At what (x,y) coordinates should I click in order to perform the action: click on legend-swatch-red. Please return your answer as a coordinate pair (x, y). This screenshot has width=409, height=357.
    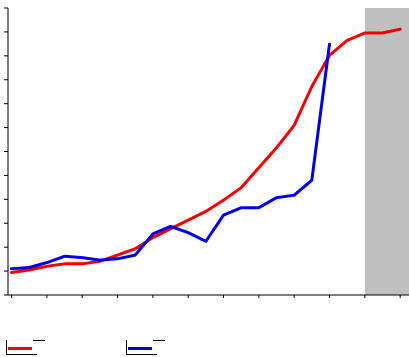
    Looking at the image, I should click on (20, 348).